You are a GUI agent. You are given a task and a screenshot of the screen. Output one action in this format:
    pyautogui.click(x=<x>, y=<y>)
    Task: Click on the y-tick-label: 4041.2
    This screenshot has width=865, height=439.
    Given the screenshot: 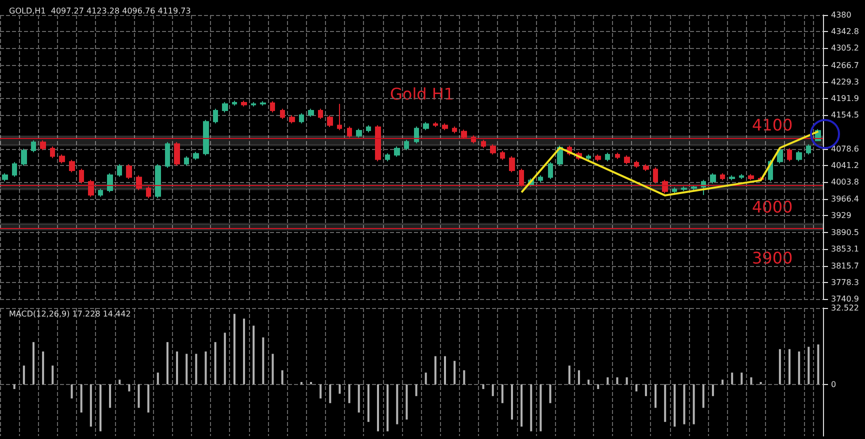 What is the action you would take?
    pyautogui.click(x=845, y=165)
    